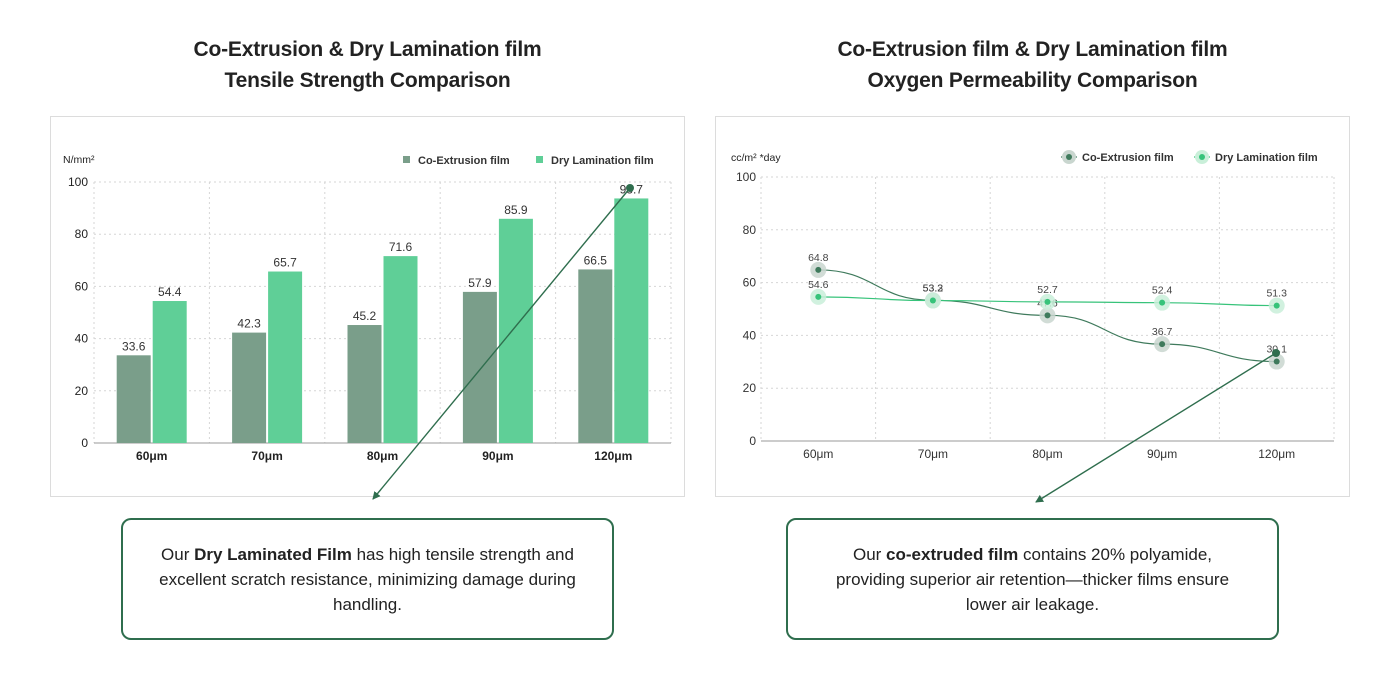  Describe the element at coordinates (285, 263) in the screenshot. I see `bar-value-label: 65.7` at that location.